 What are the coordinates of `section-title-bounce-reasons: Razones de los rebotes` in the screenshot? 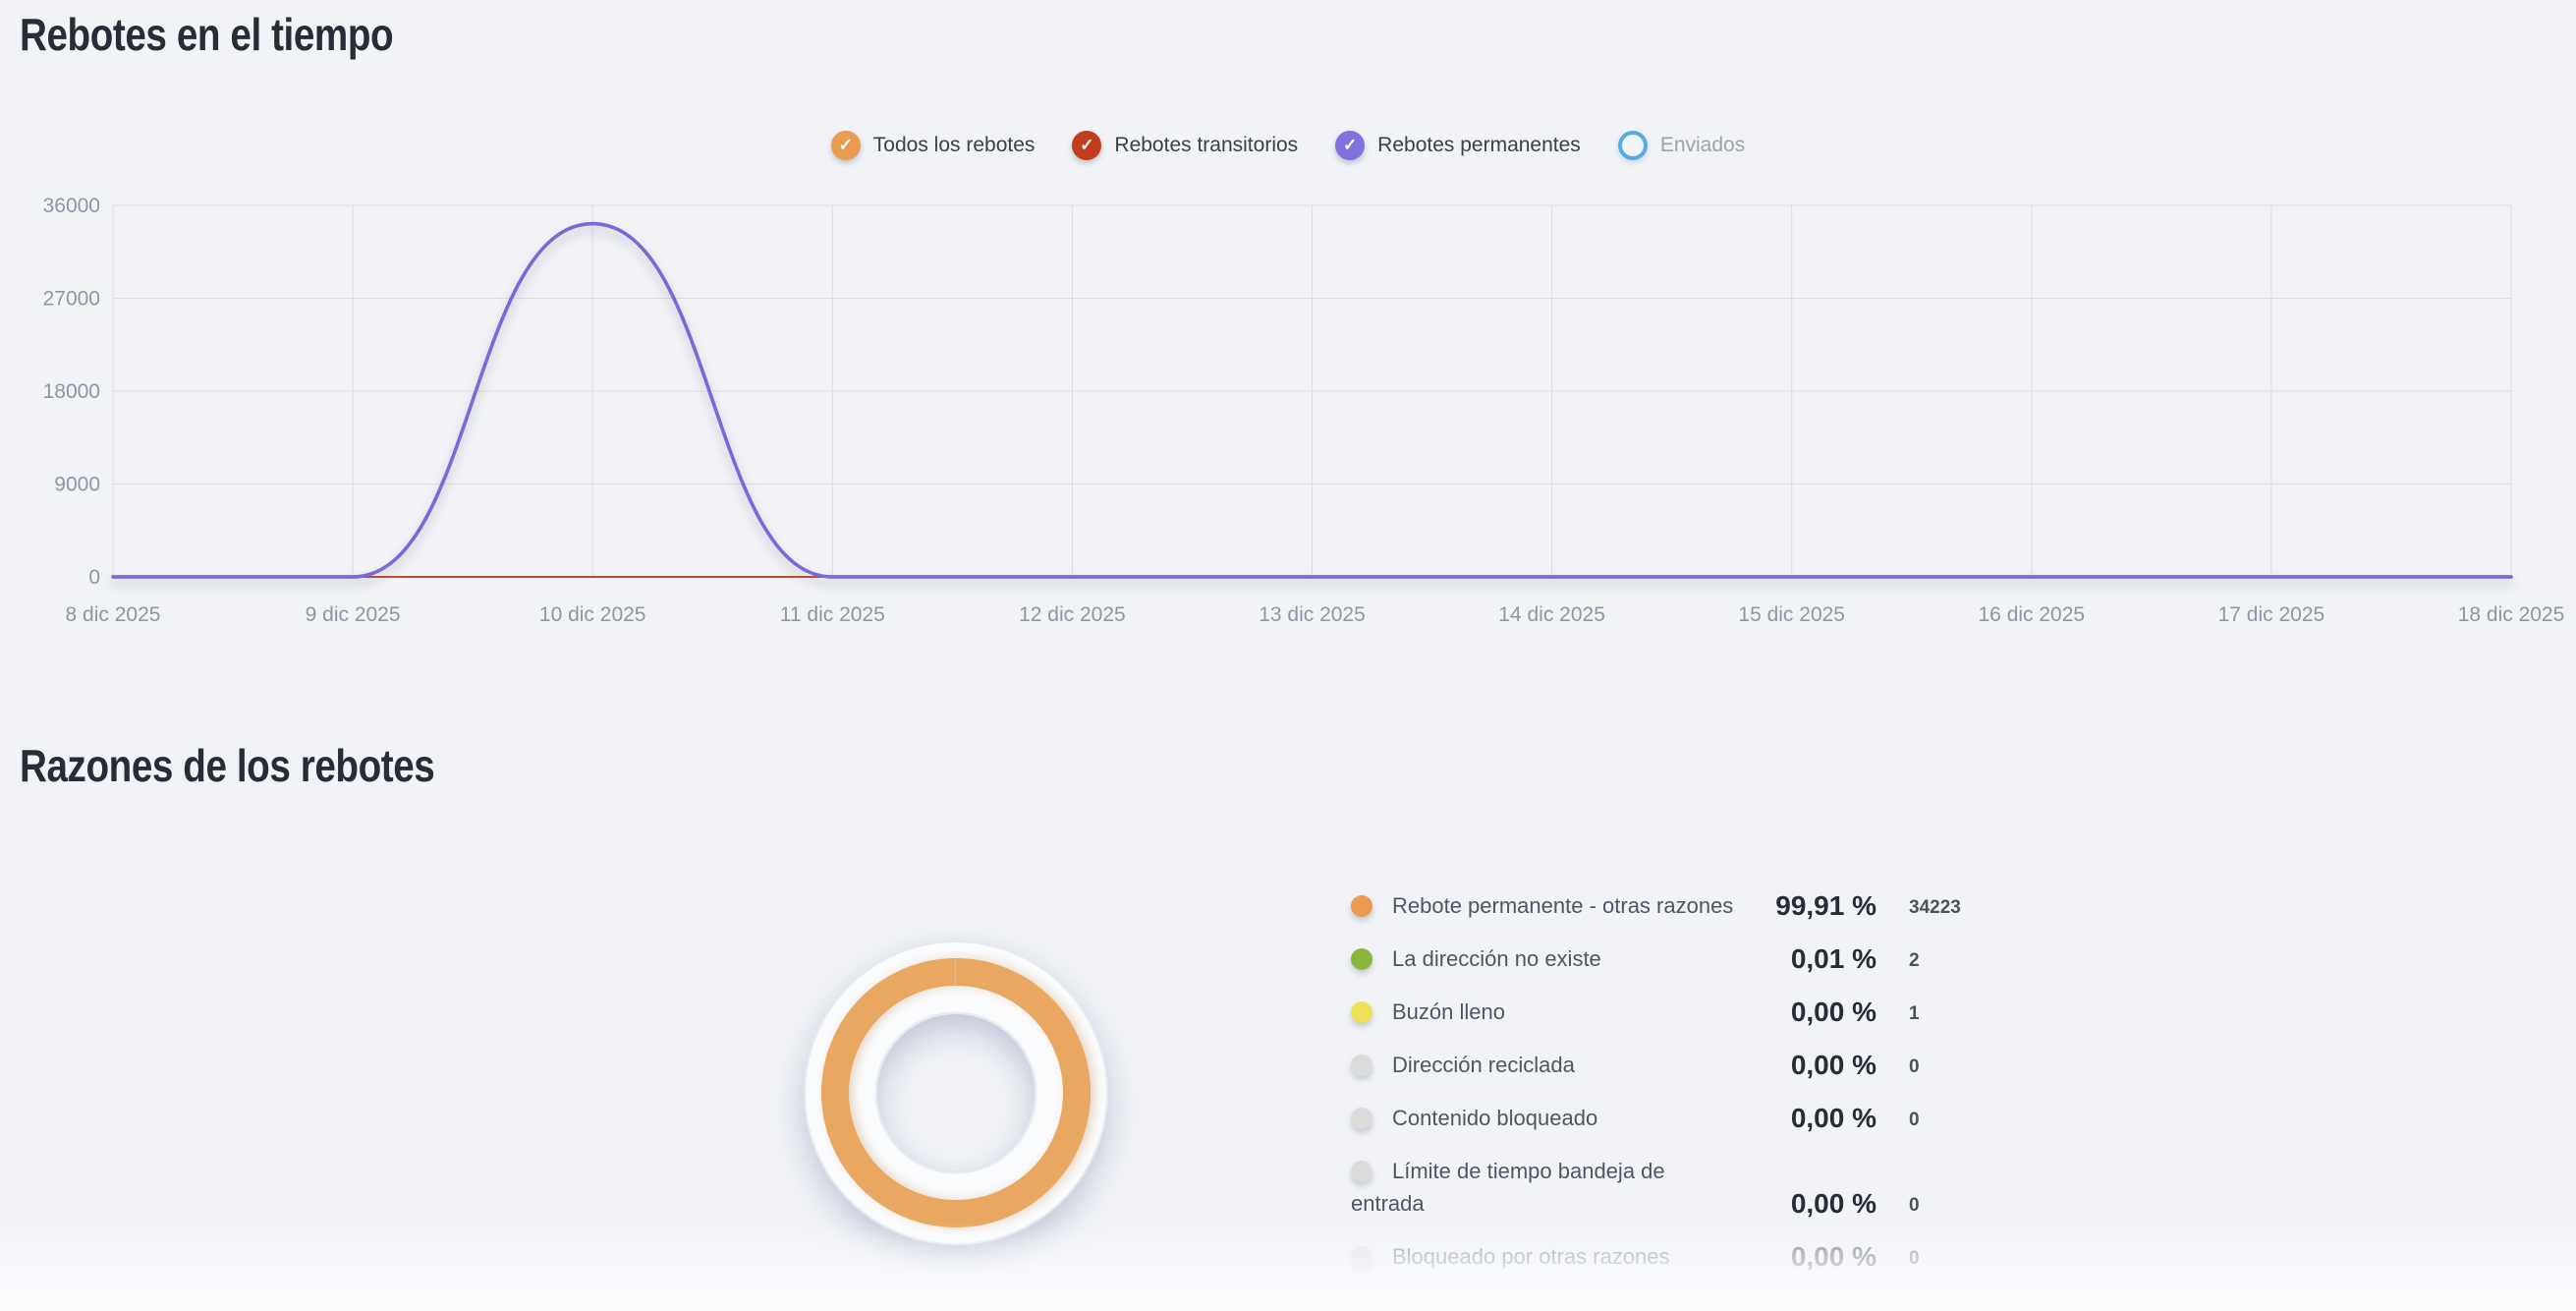 It's located at (267, 765).